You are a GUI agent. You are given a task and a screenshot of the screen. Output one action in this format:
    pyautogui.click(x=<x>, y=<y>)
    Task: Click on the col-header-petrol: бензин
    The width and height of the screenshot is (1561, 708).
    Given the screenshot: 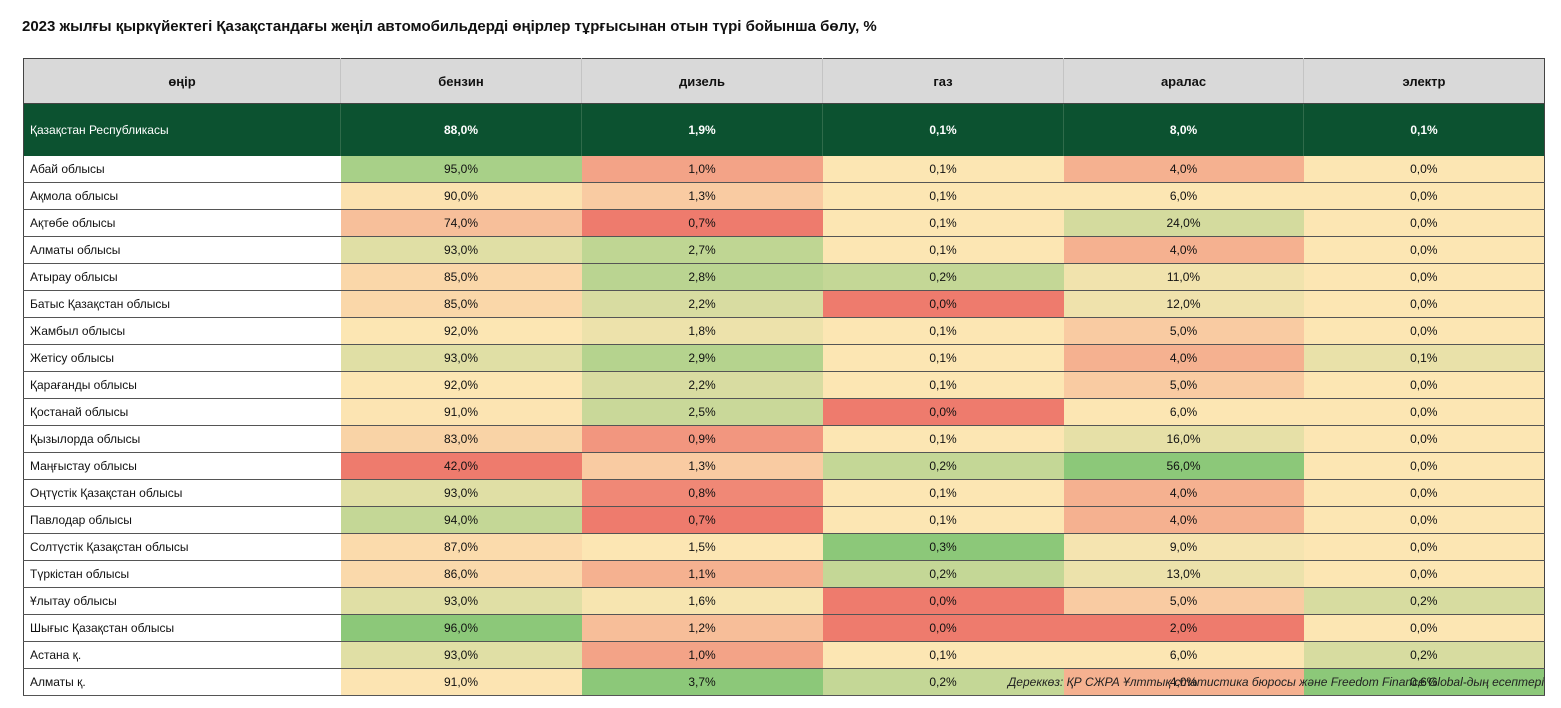 What is the action you would take?
    pyautogui.click(x=461, y=81)
    